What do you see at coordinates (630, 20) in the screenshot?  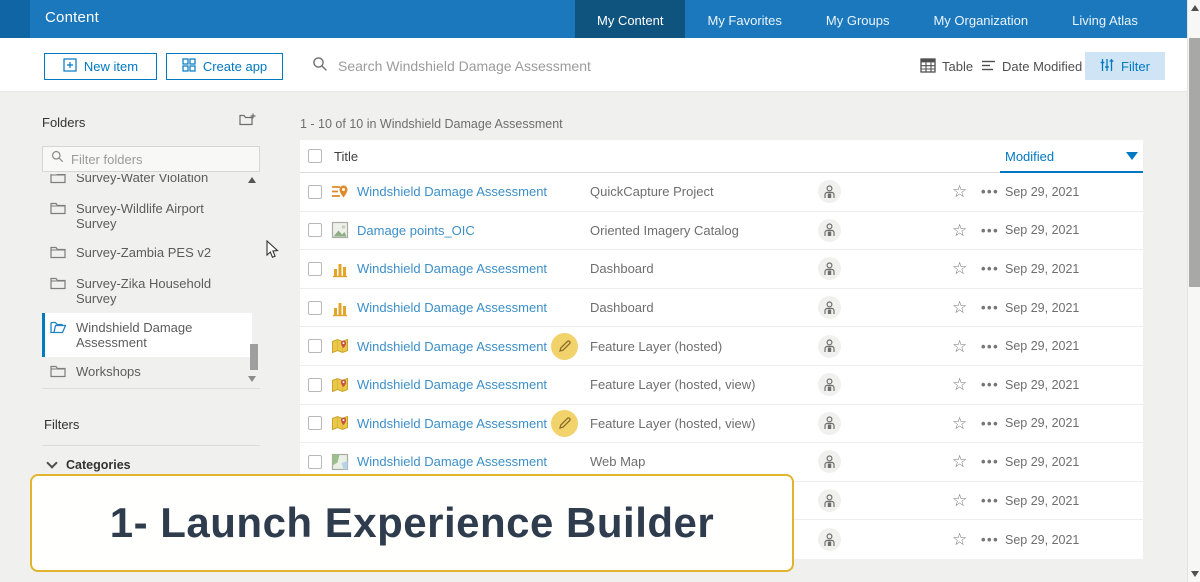 I see `tab-my-content: My Content` at bounding box center [630, 20].